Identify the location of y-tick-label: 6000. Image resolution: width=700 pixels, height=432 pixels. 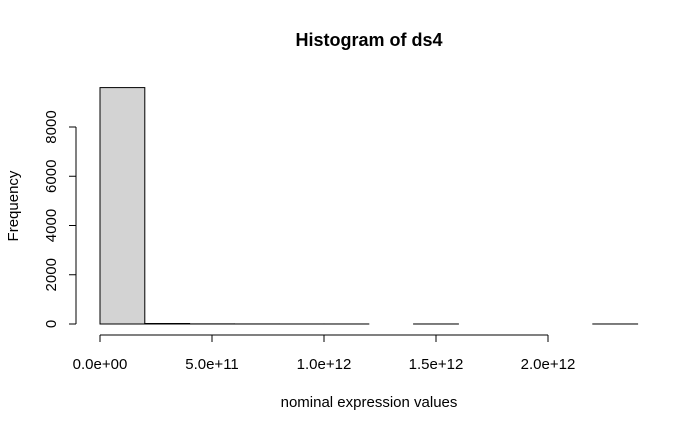
(51, 176).